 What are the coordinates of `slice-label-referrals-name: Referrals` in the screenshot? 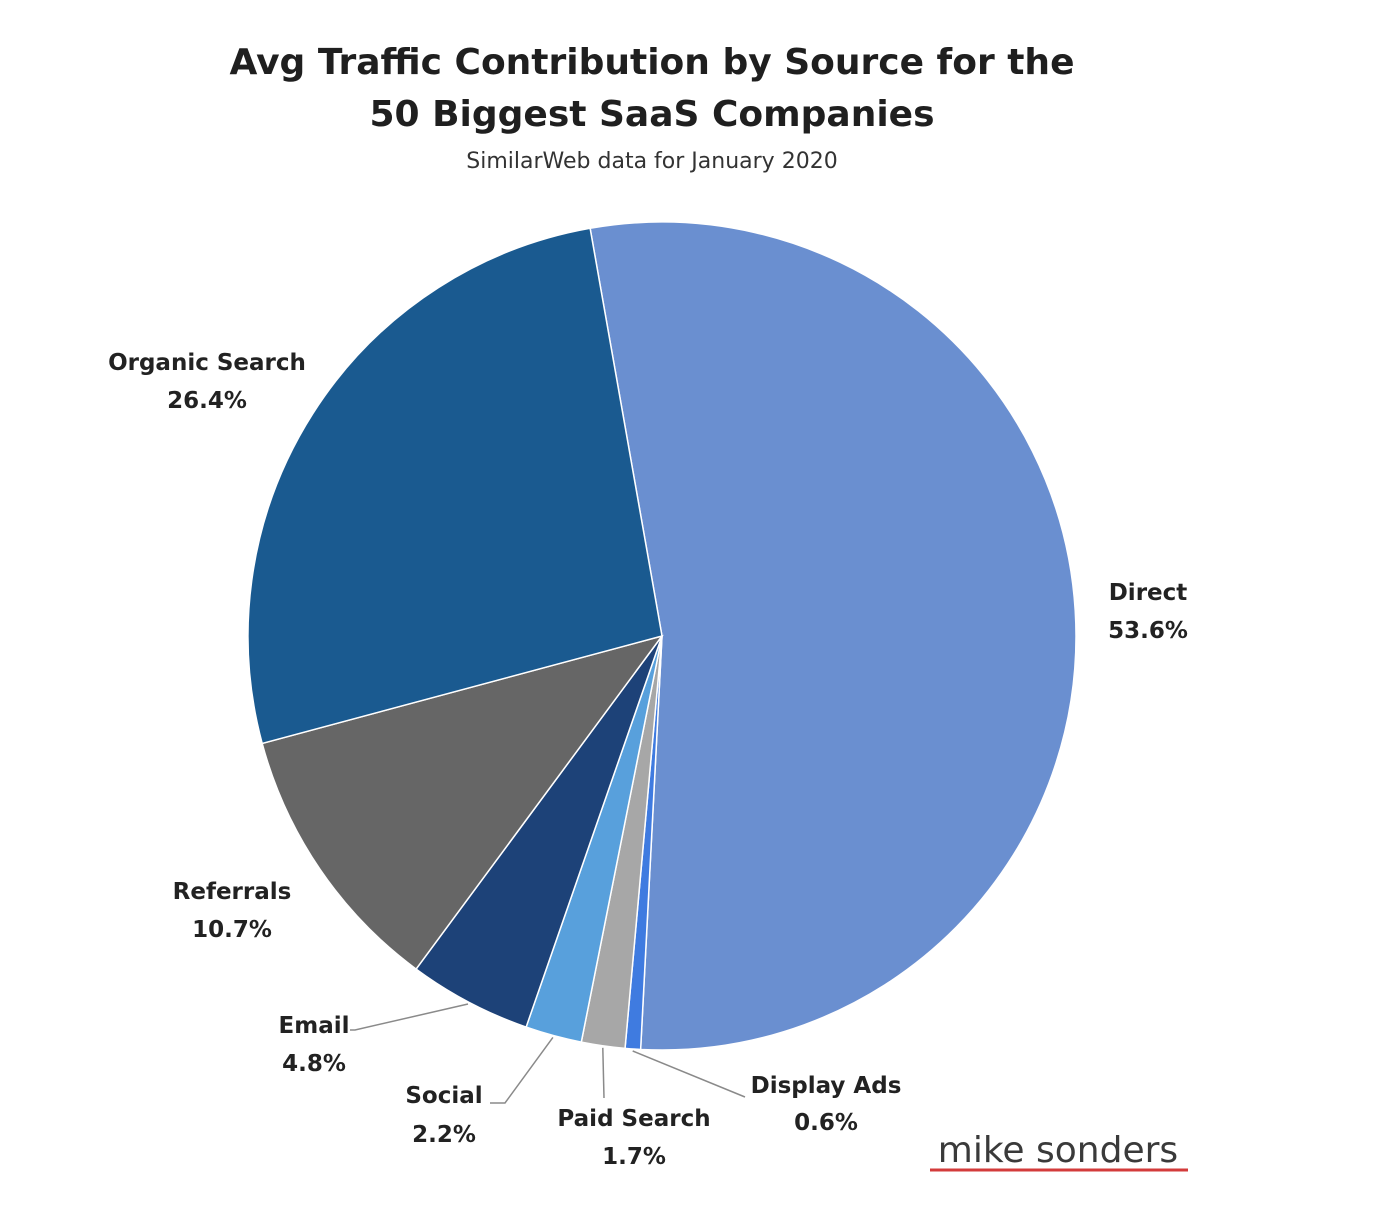 It's located at (232, 892).